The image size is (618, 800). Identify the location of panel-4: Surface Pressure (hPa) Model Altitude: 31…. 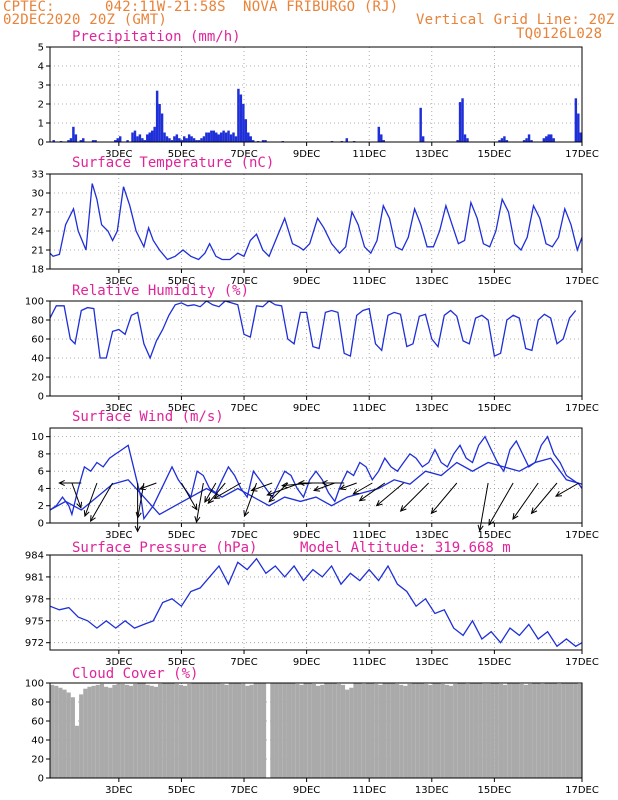
(312, 604).